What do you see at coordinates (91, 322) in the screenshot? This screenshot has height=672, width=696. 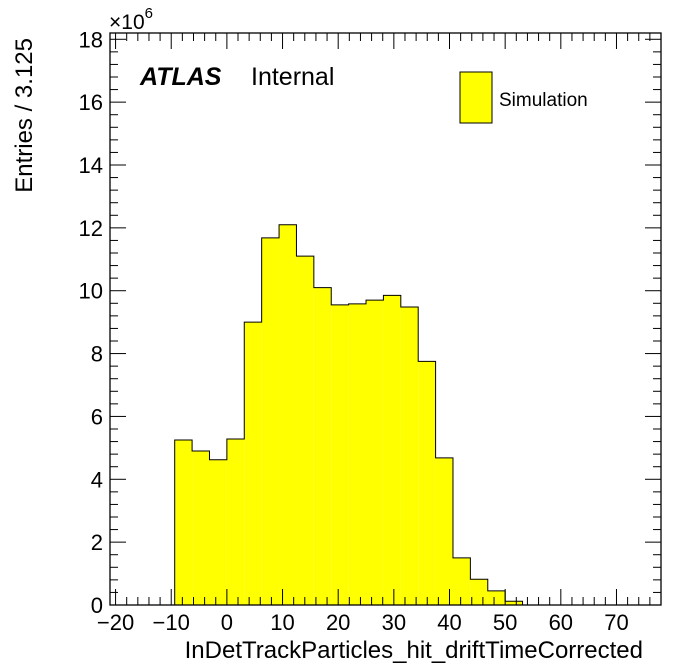 I see `y-tick-labels: 0 2 4 6 8 10 12 14 16 18` at bounding box center [91, 322].